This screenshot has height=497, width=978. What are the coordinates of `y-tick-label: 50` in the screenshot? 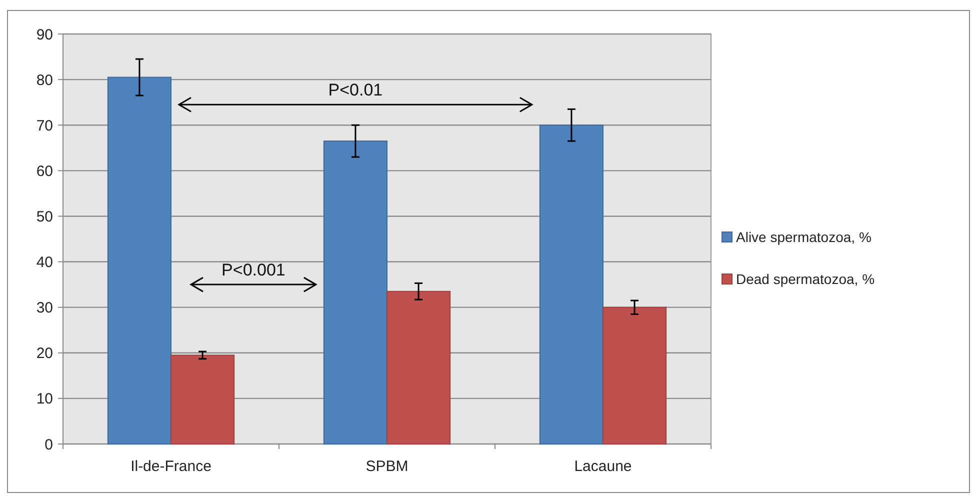 It's located at (44, 217).